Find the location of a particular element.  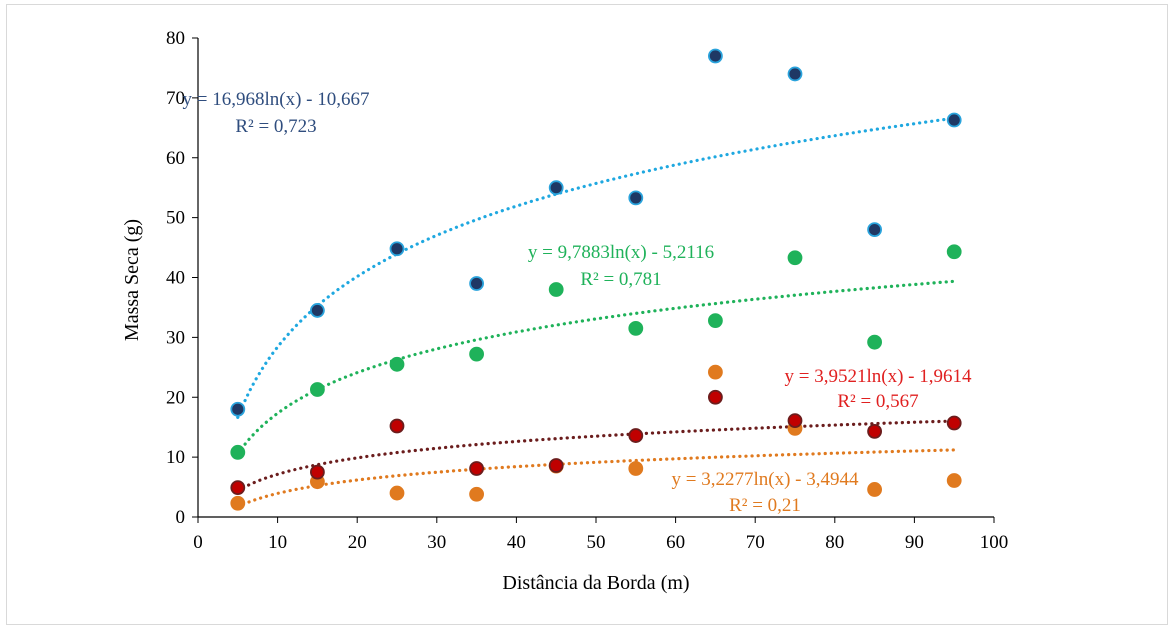

equation-label-4: y = 3,2277ln(x) - 3,4944 is located at coordinates (765, 479).